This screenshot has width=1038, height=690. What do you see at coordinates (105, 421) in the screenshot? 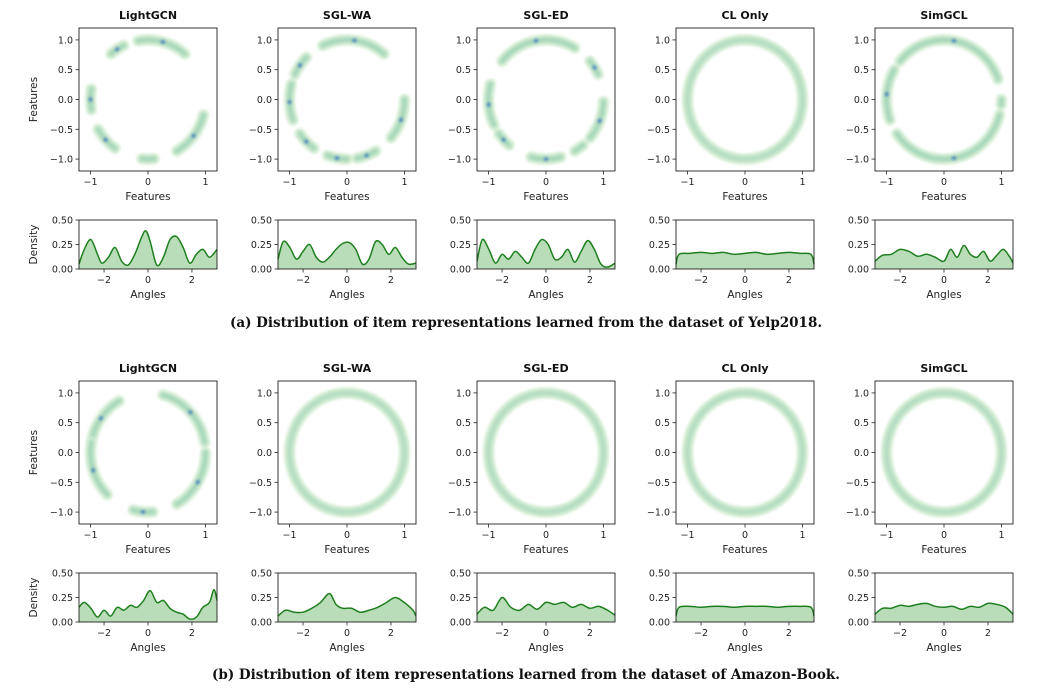
I see `ring-arc-outer` at bounding box center [105, 421].